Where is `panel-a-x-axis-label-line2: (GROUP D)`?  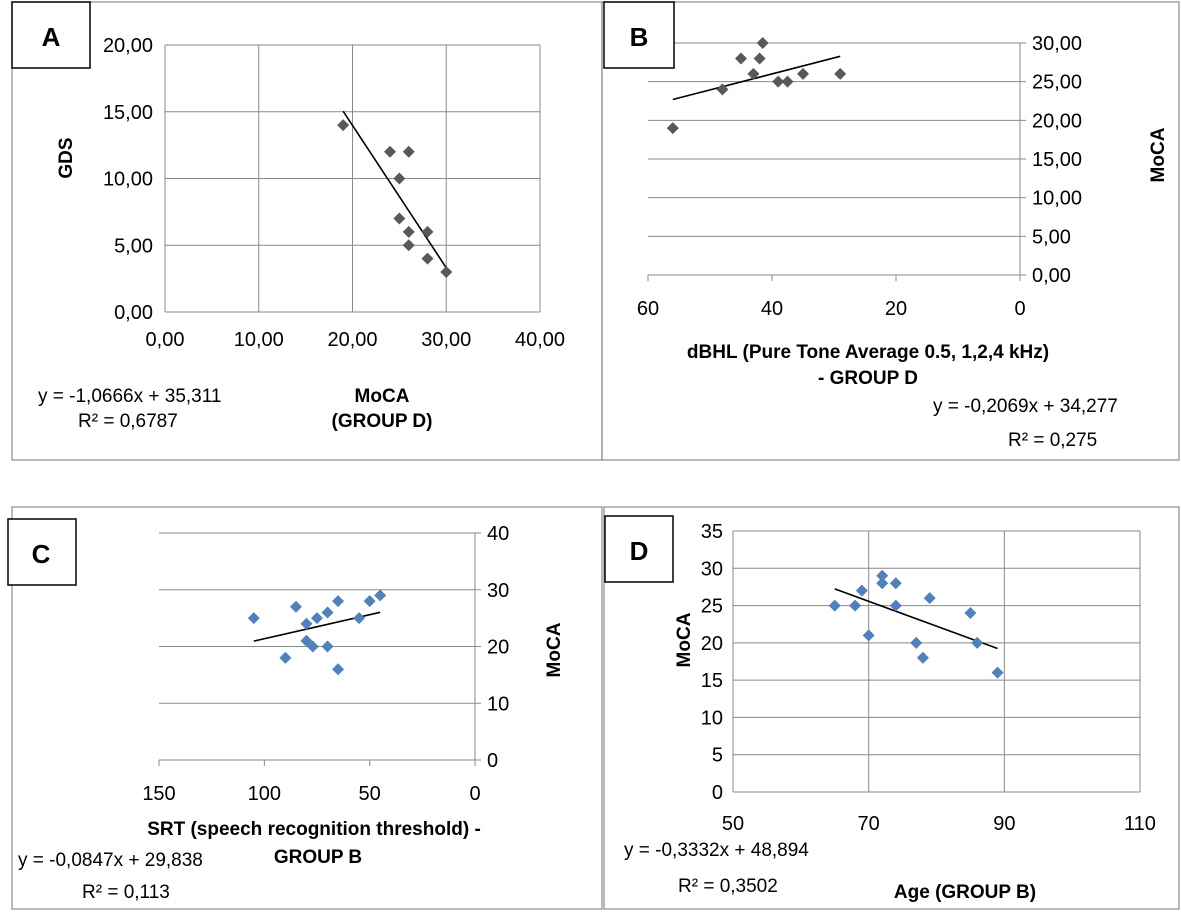 panel-a-x-axis-label-line2: (GROUP D) is located at coordinates (382, 421).